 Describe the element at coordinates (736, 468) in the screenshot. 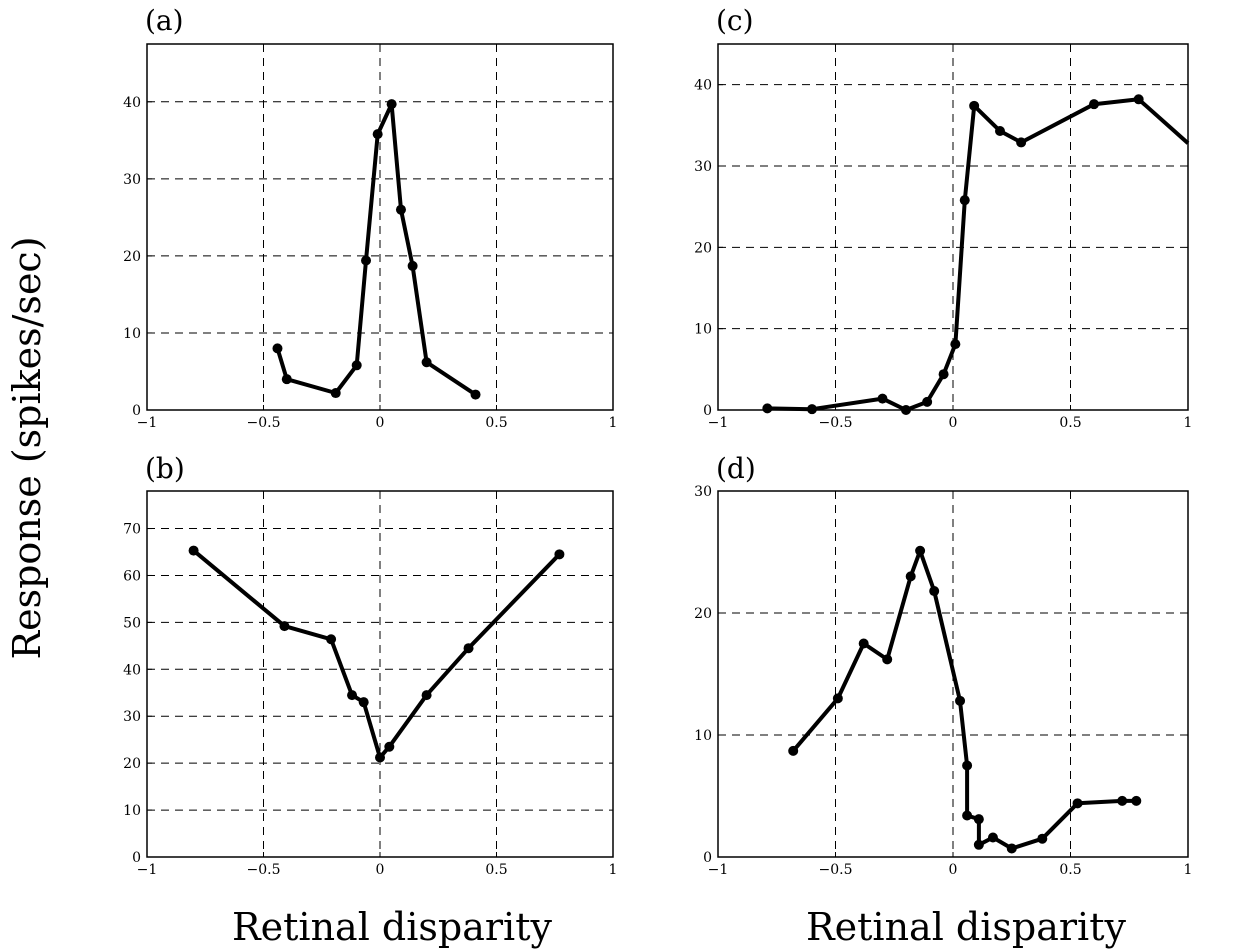

I see `panel-label: (d)` at that location.